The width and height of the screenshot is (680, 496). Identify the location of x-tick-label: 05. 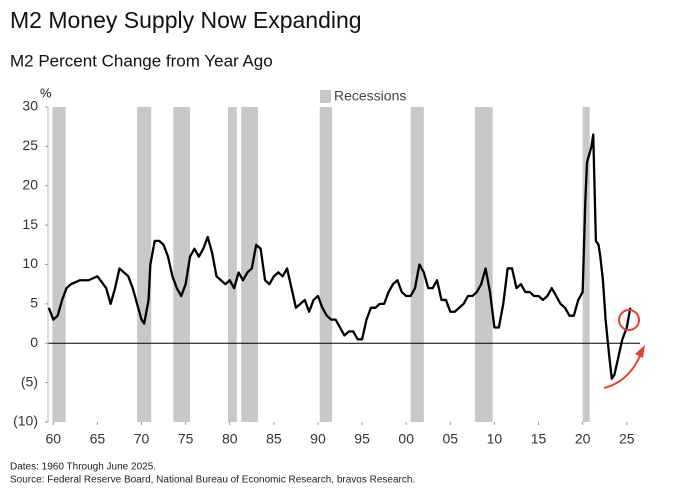
(451, 439).